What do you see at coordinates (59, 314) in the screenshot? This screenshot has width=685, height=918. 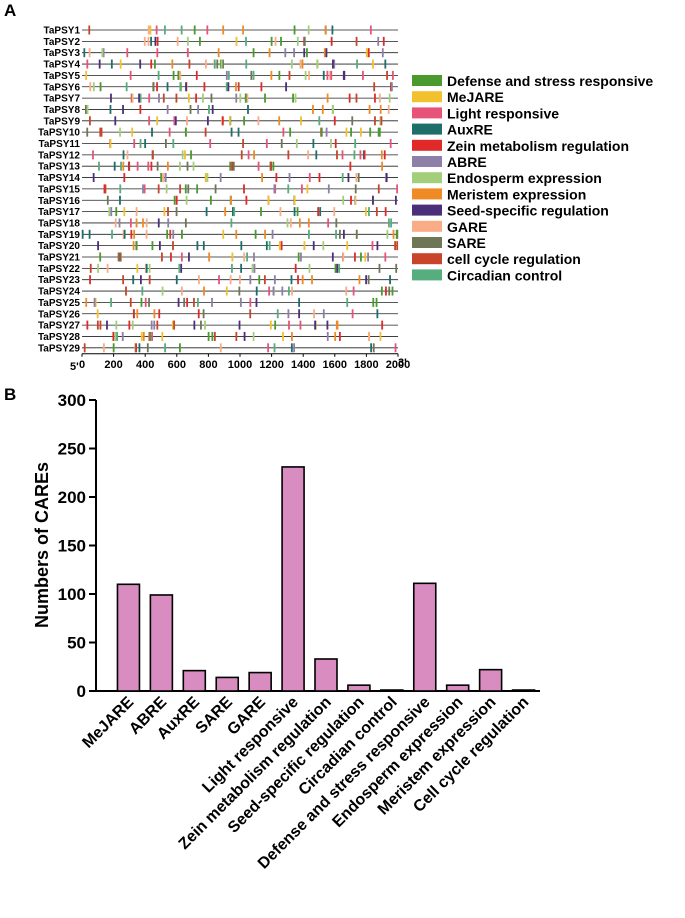 I see `gene-label: TaPSY26` at bounding box center [59, 314].